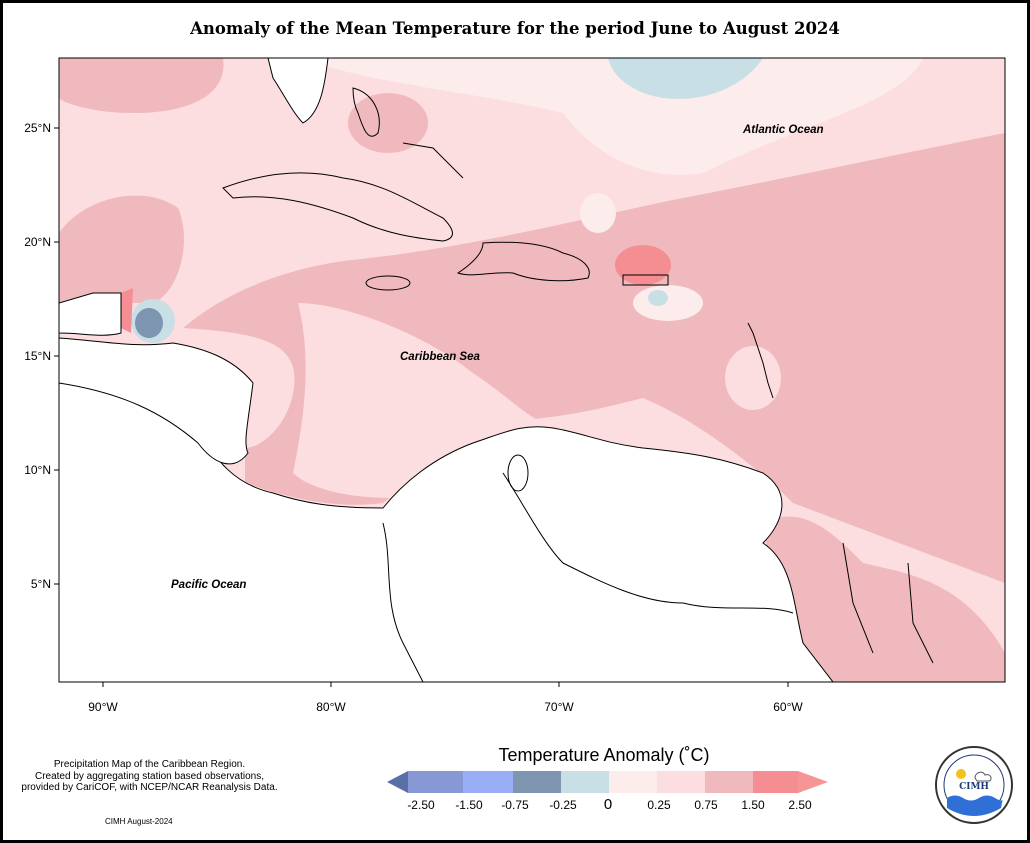 Image resolution: width=1030 pixels, height=843 pixels. I want to click on lat-label: 5°N, so click(41, 584).